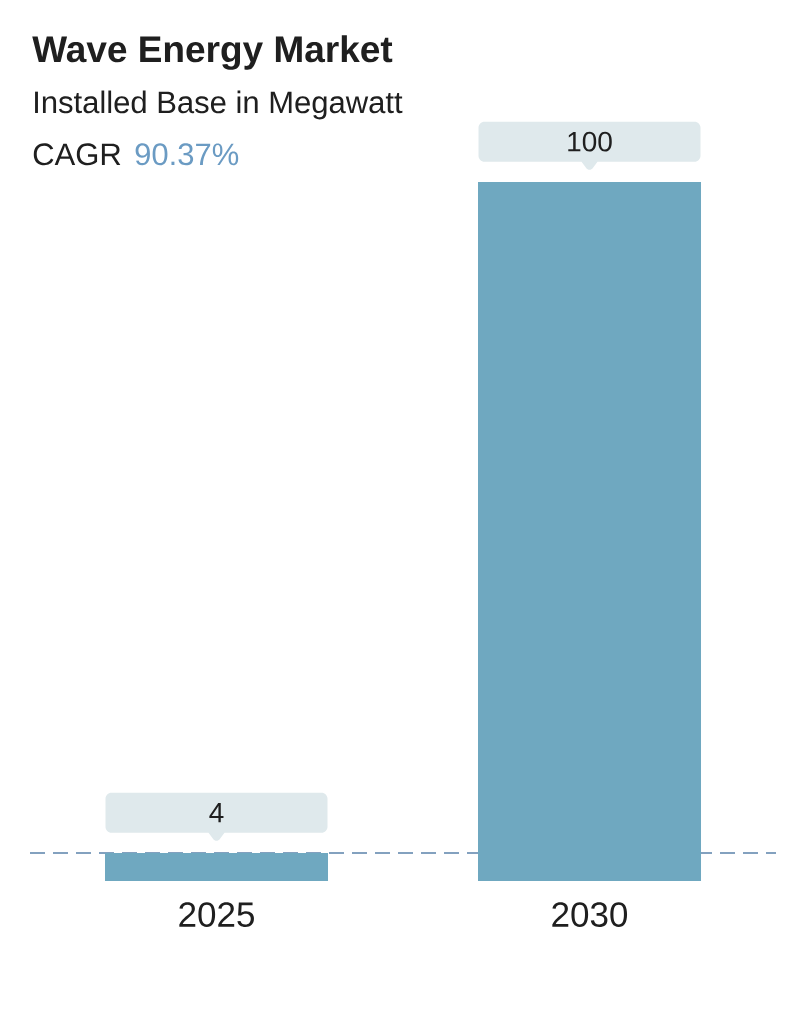  Describe the element at coordinates (219, 105) in the screenshot. I see `chart-subtitle: Installed Base in Megawatt` at that location.